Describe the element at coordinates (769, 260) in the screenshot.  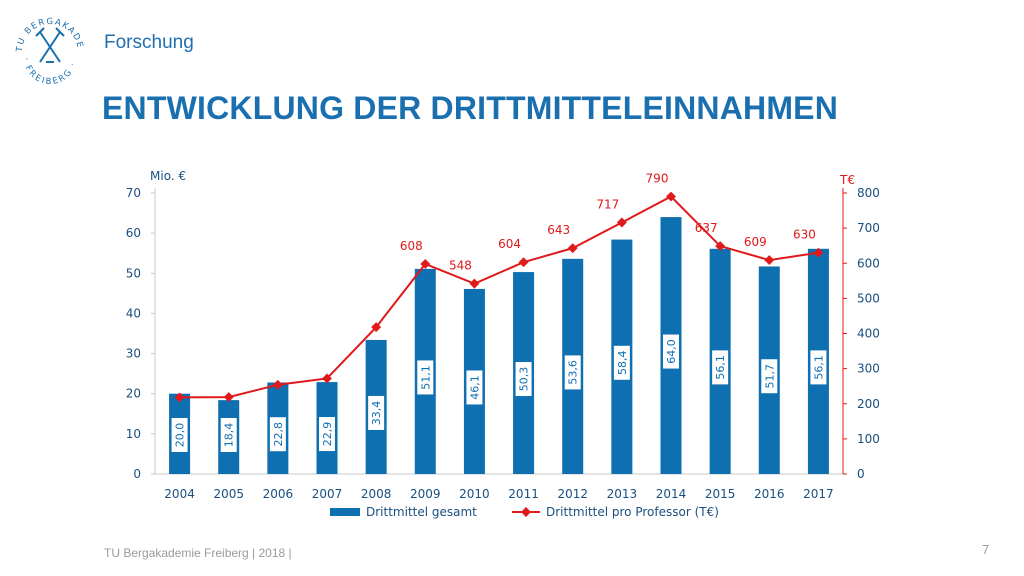
I see `line-point-2016` at that location.